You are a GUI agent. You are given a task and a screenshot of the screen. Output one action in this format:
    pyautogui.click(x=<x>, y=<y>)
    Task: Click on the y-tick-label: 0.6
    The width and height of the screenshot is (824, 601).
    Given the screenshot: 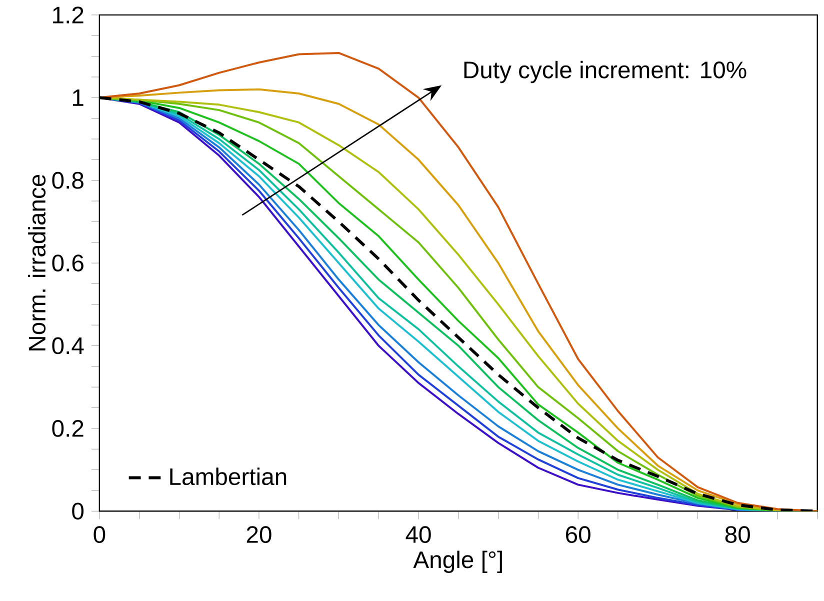 What is the action you would take?
    pyautogui.click(x=68, y=263)
    